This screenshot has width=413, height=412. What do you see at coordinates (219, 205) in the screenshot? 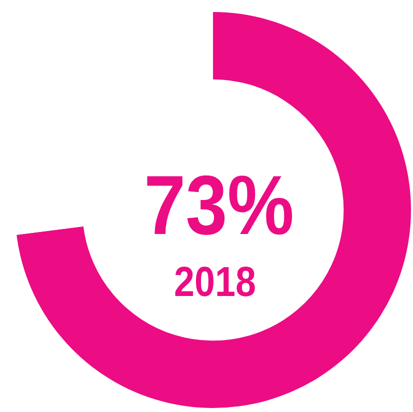
I see `data-label: 73%` at bounding box center [219, 205].